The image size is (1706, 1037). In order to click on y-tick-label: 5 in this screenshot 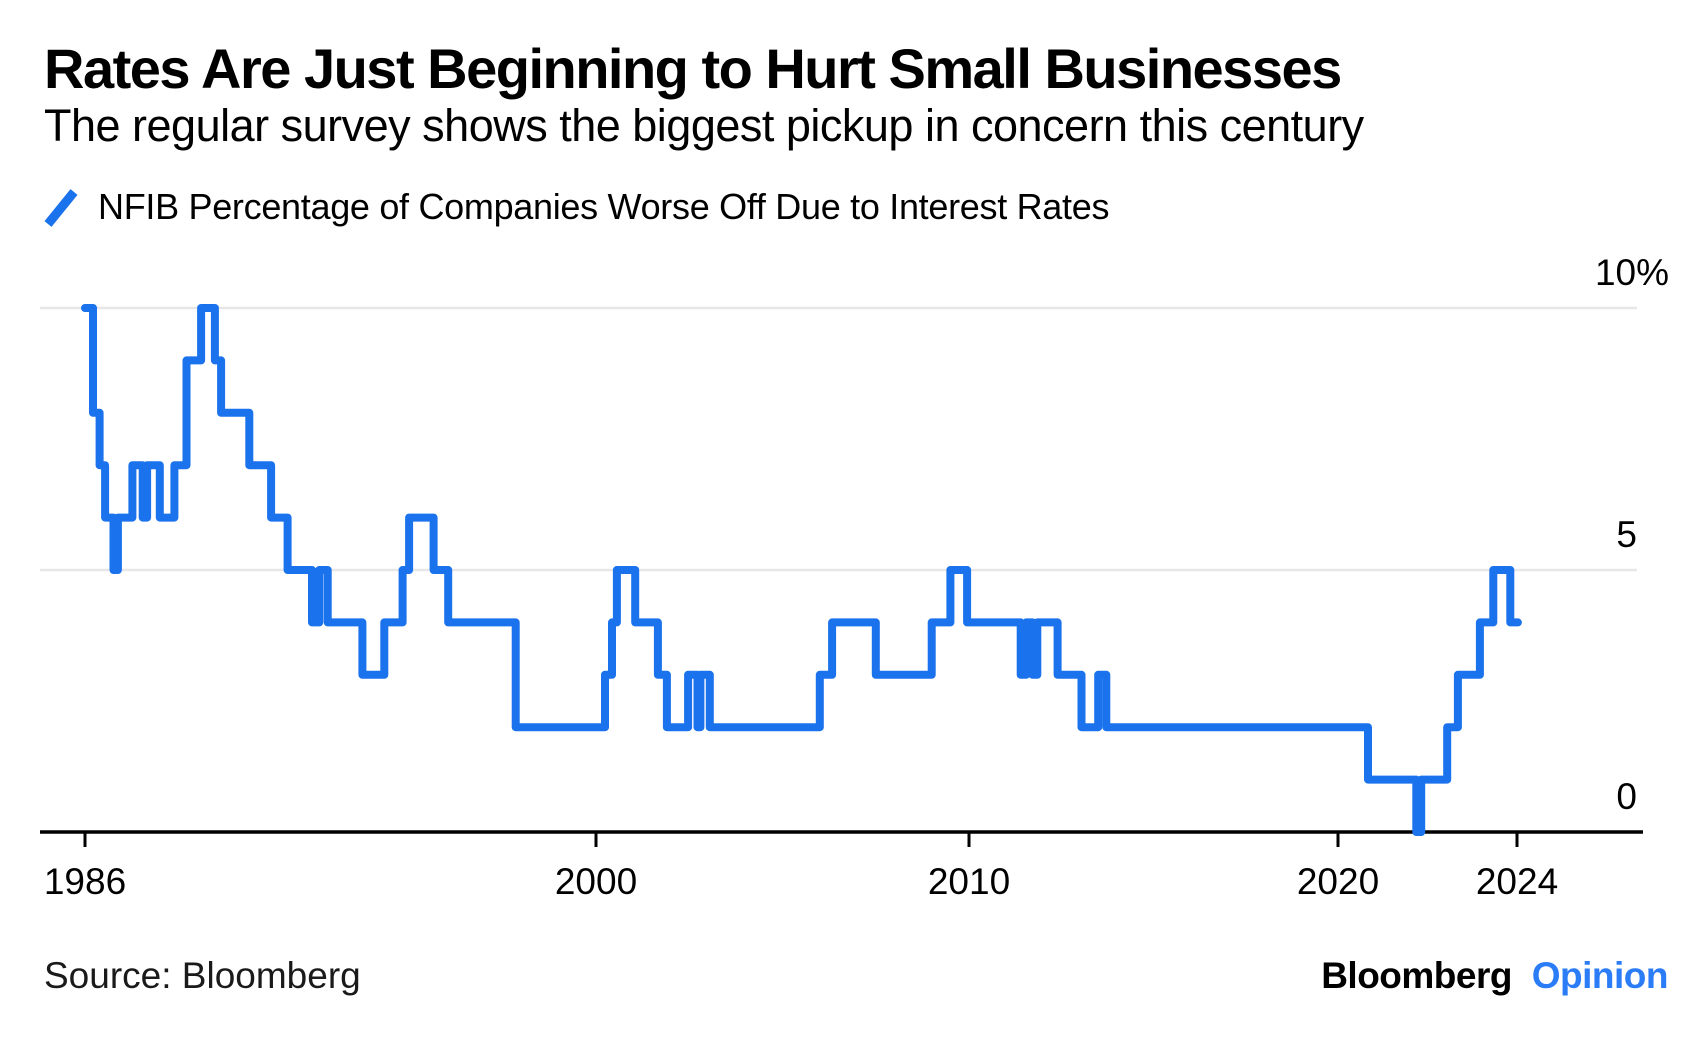, I will do `click(1626, 534)`.